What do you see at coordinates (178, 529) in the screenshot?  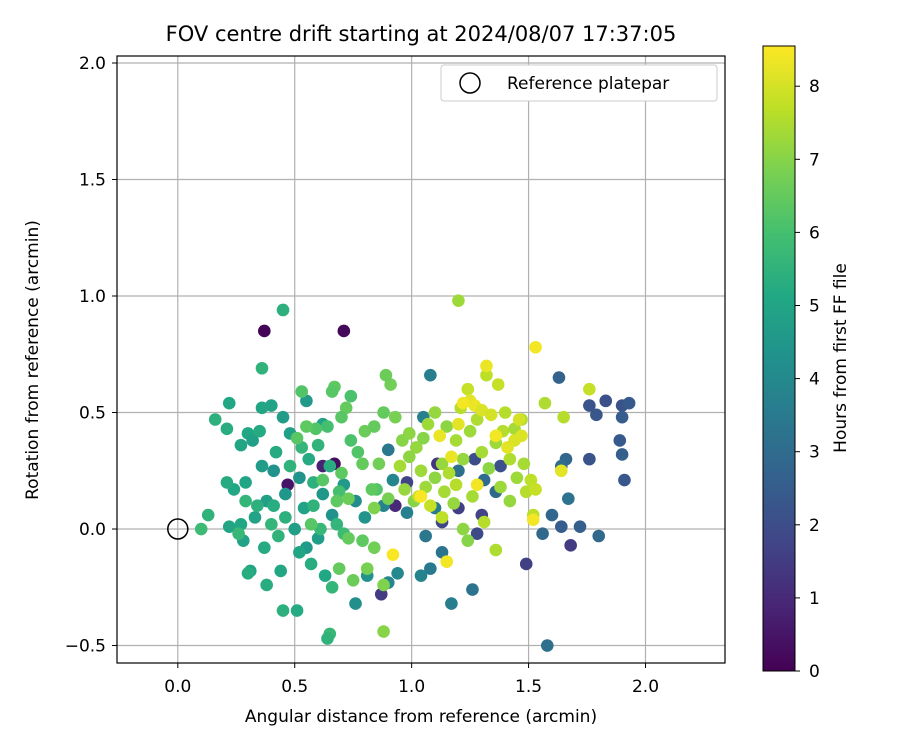 I see `reference-point` at bounding box center [178, 529].